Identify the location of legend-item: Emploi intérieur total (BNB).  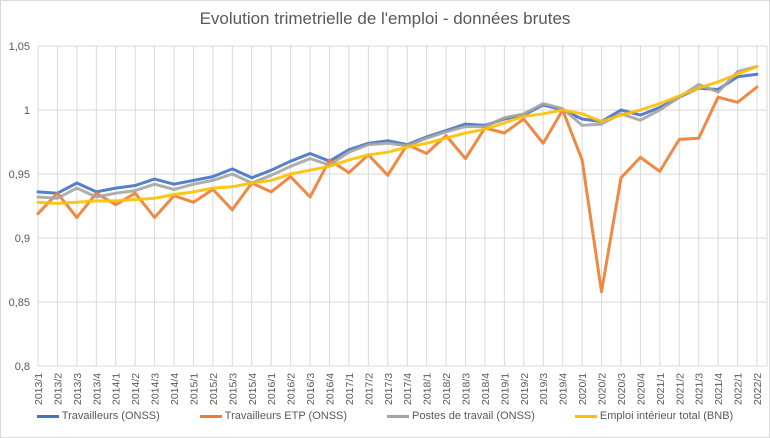
(654, 416).